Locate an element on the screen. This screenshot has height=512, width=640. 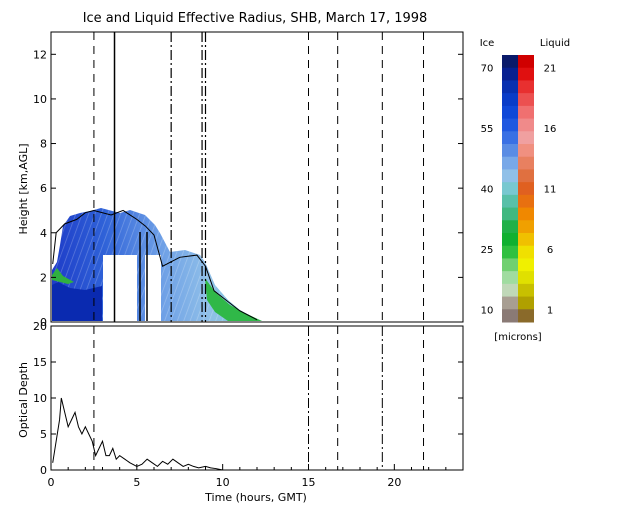
colorbar-ice-tick: 55 is located at coordinates (487, 129).